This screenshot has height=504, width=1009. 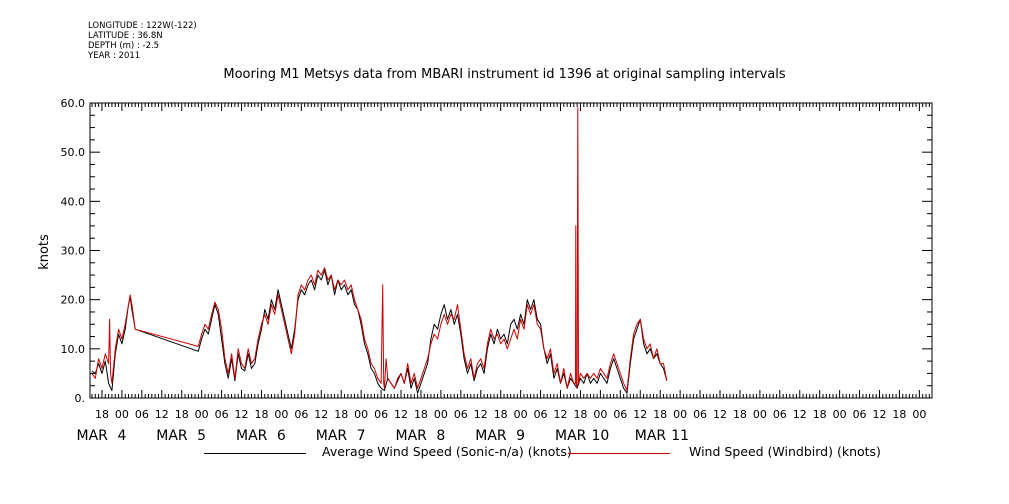 What do you see at coordinates (73, 201) in the screenshot?
I see `y-tick-label: 40.0` at bounding box center [73, 201].